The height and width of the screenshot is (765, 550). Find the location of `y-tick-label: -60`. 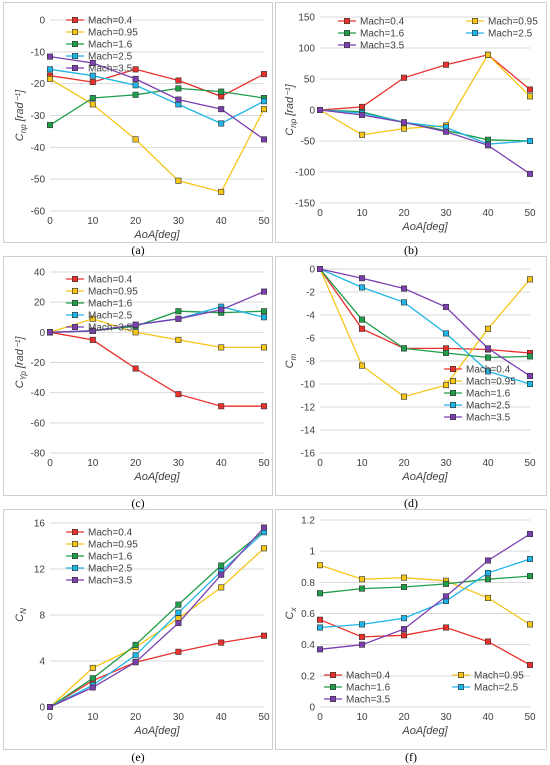

y-tick-label: -60 is located at coordinates (38, 423).